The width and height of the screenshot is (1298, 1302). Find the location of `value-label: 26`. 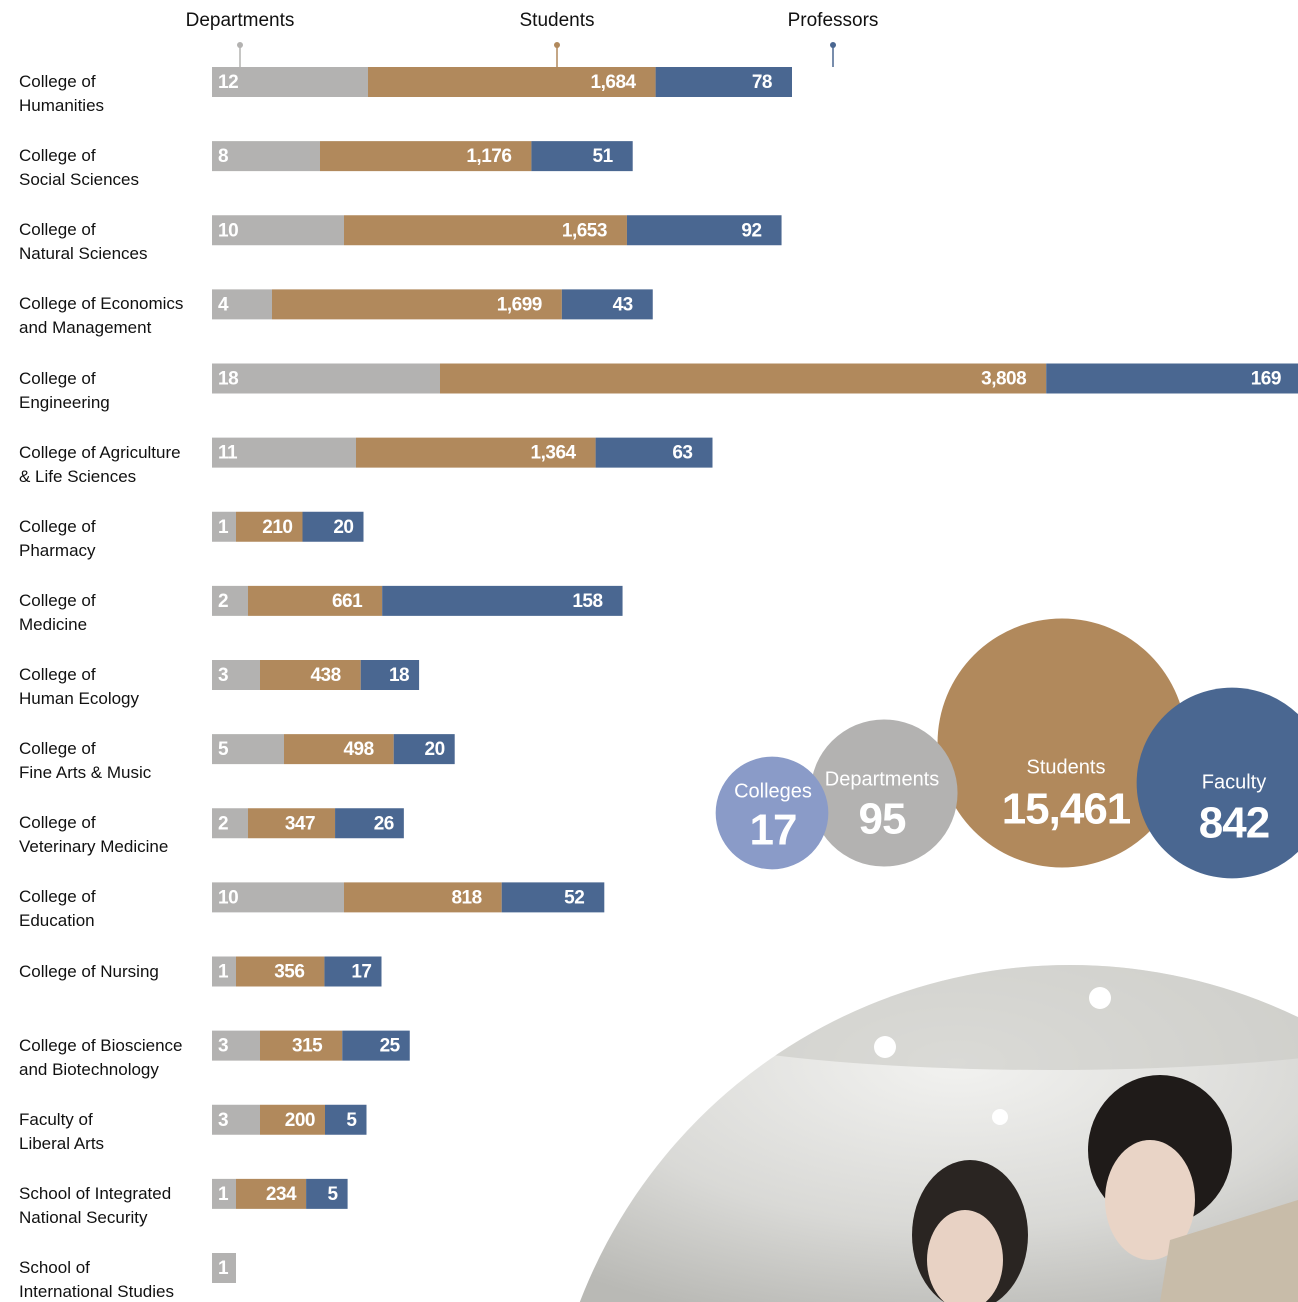

value-label: 26 is located at coordinates (384, 823).